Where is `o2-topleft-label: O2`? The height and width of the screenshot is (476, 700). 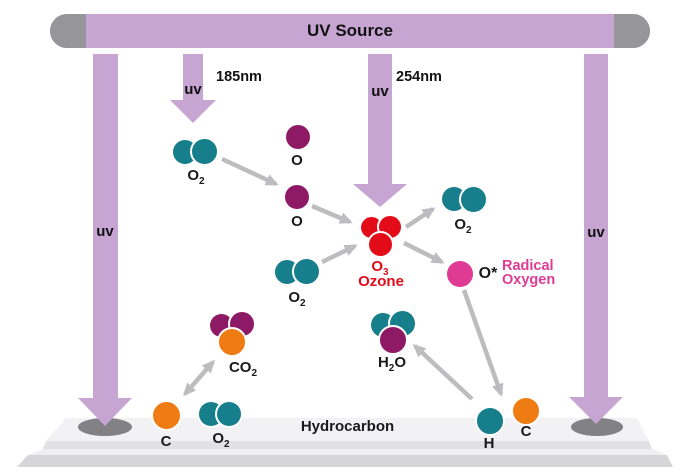
o2-topleft-label: O2 is located at coordinates (196, 178).